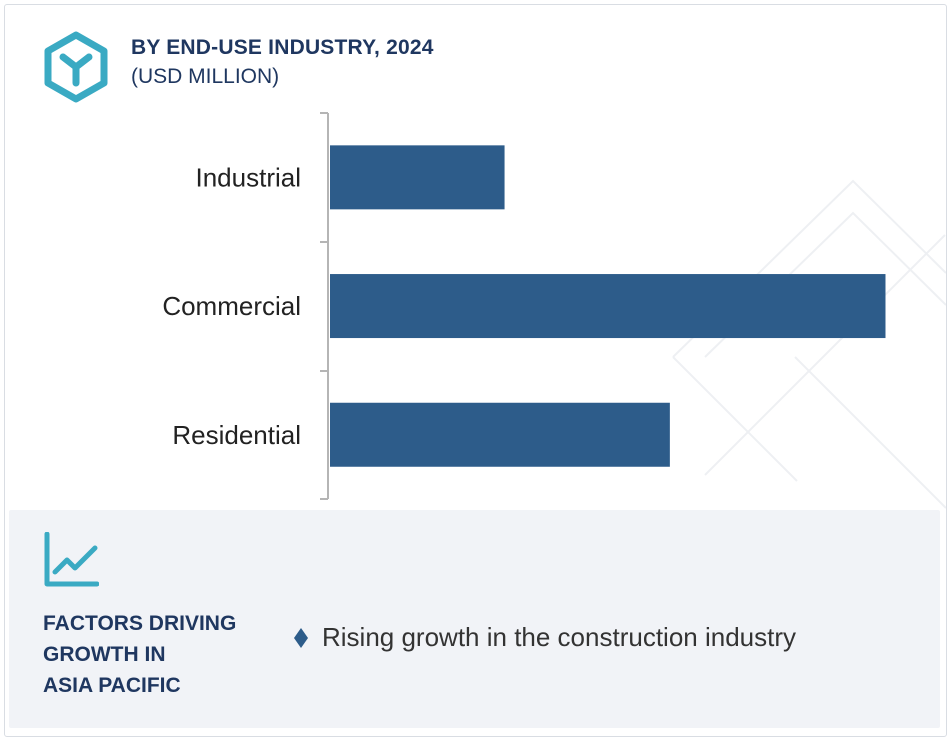  Describe the element at coordinates (608, 306) in the screenshot. I see `bar-commercial` at that location.